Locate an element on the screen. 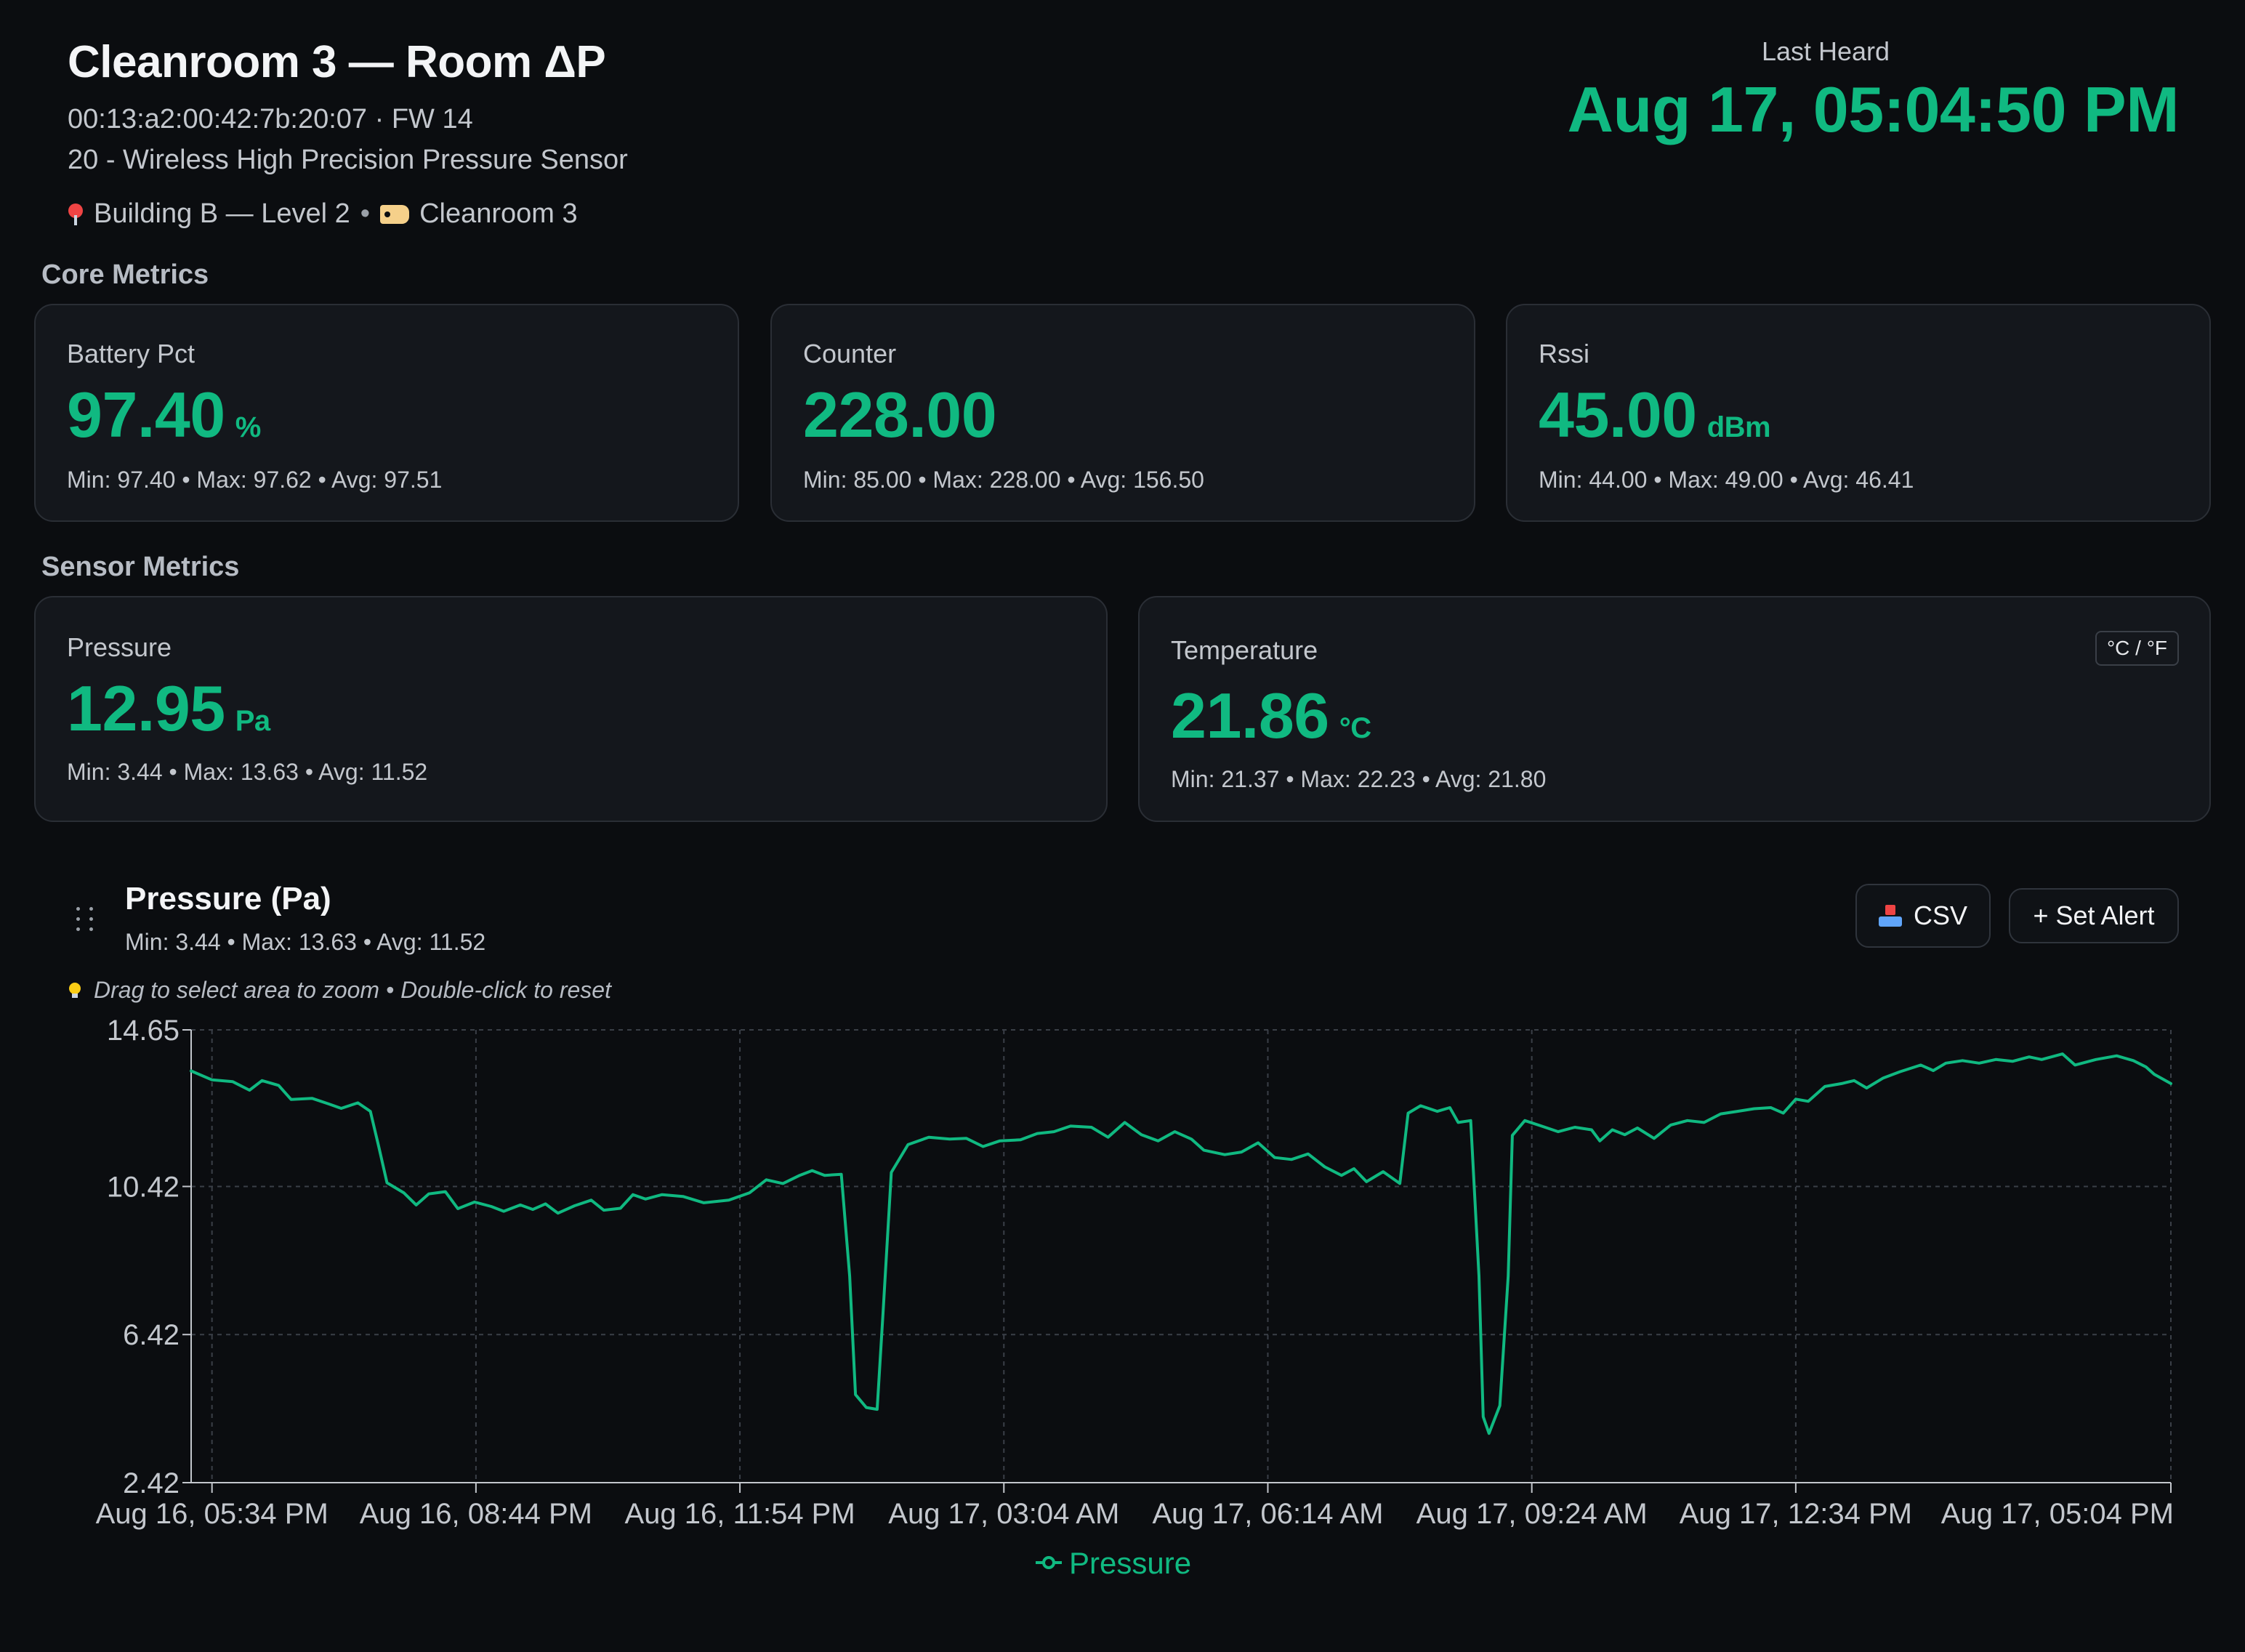 The height and width of the screenshot is (1652, 2245). y-tick-label: 10.42 is located at coordinates (143, 1187).